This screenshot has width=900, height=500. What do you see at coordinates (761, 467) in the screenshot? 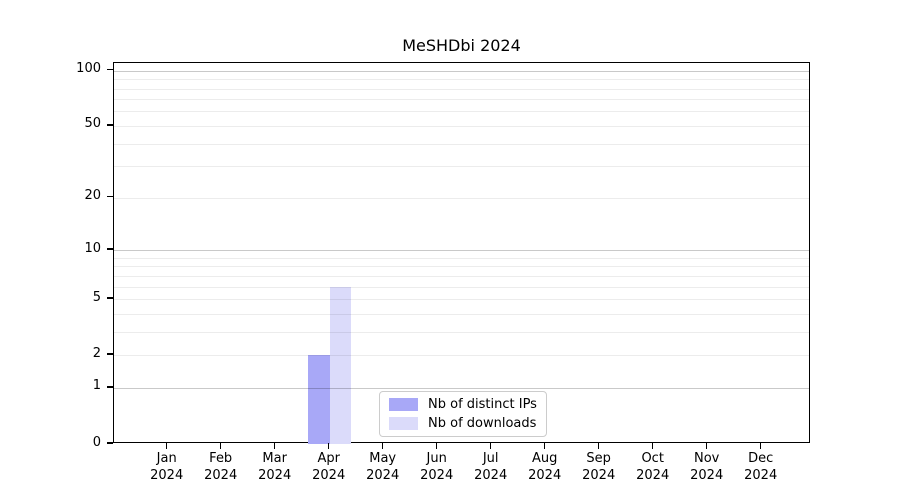
I see `x-tick-label: Dec 2024` at bounding box center [761, 467].